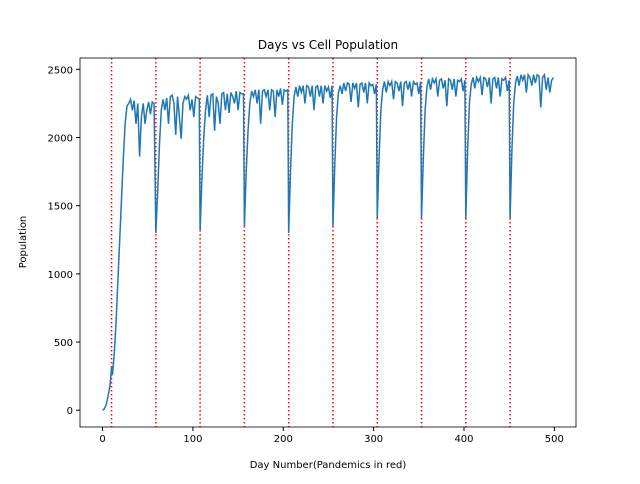 This screenshot has width=640, height=484. I want to click on y-axis-label: Population, so click(23, 242).